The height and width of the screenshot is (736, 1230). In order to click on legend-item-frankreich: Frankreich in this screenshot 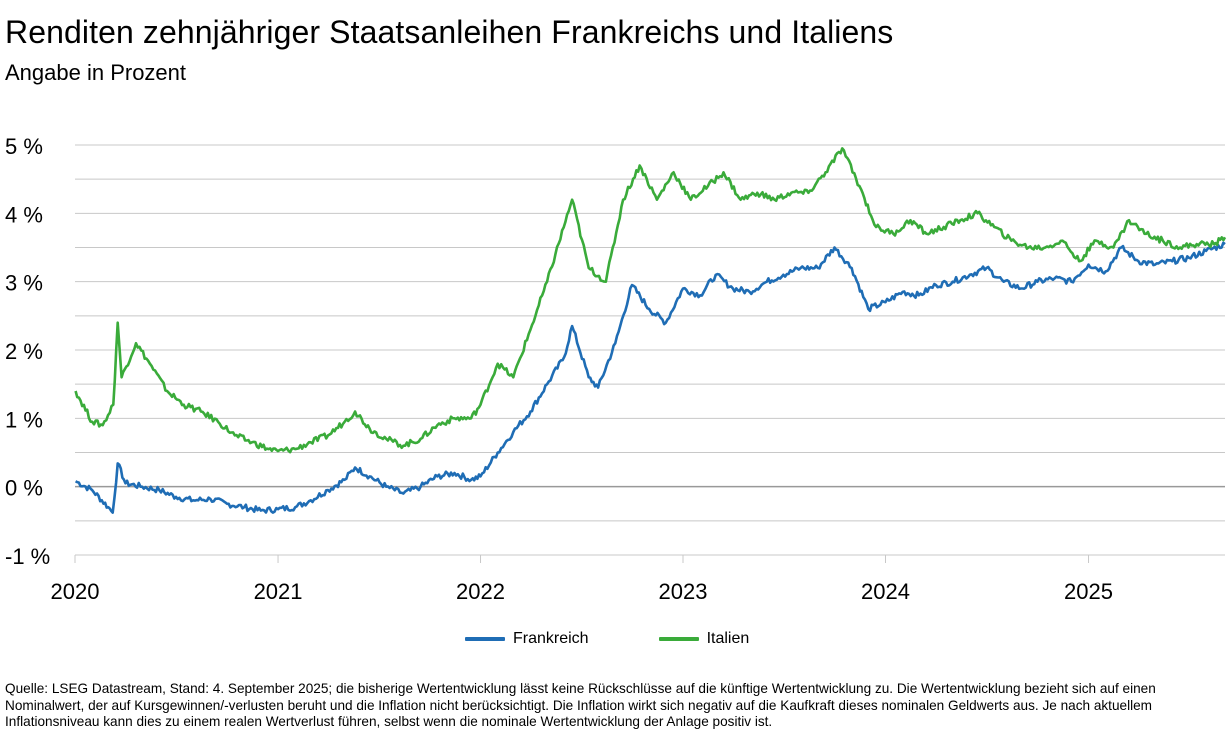, I will do `click(527, 639)`.